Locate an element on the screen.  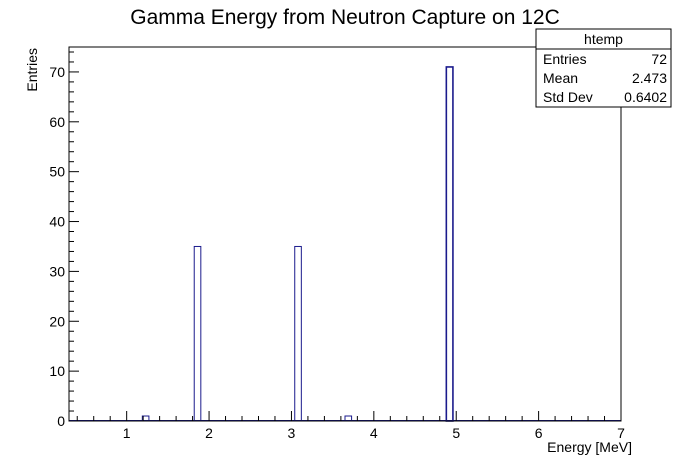
y-tick-label: 10 is located at coordinates (57, 371).